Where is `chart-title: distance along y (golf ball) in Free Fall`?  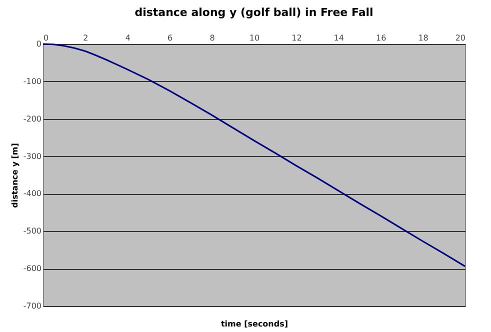
chart-title: distance along y (golf ball) in Free Fall is located at coordinates (254, 12).